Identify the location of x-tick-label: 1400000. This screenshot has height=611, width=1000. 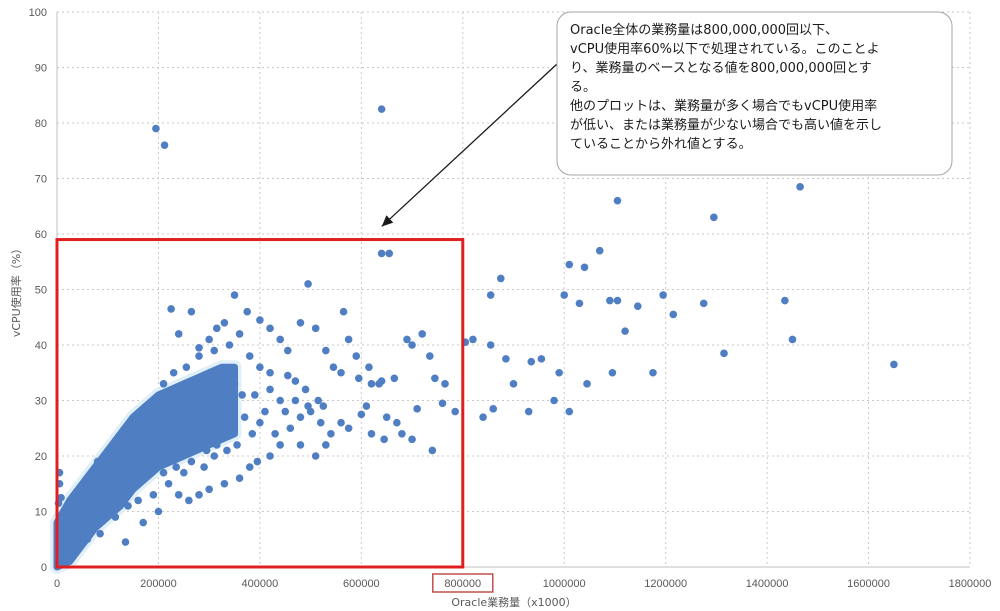
(767, 584).